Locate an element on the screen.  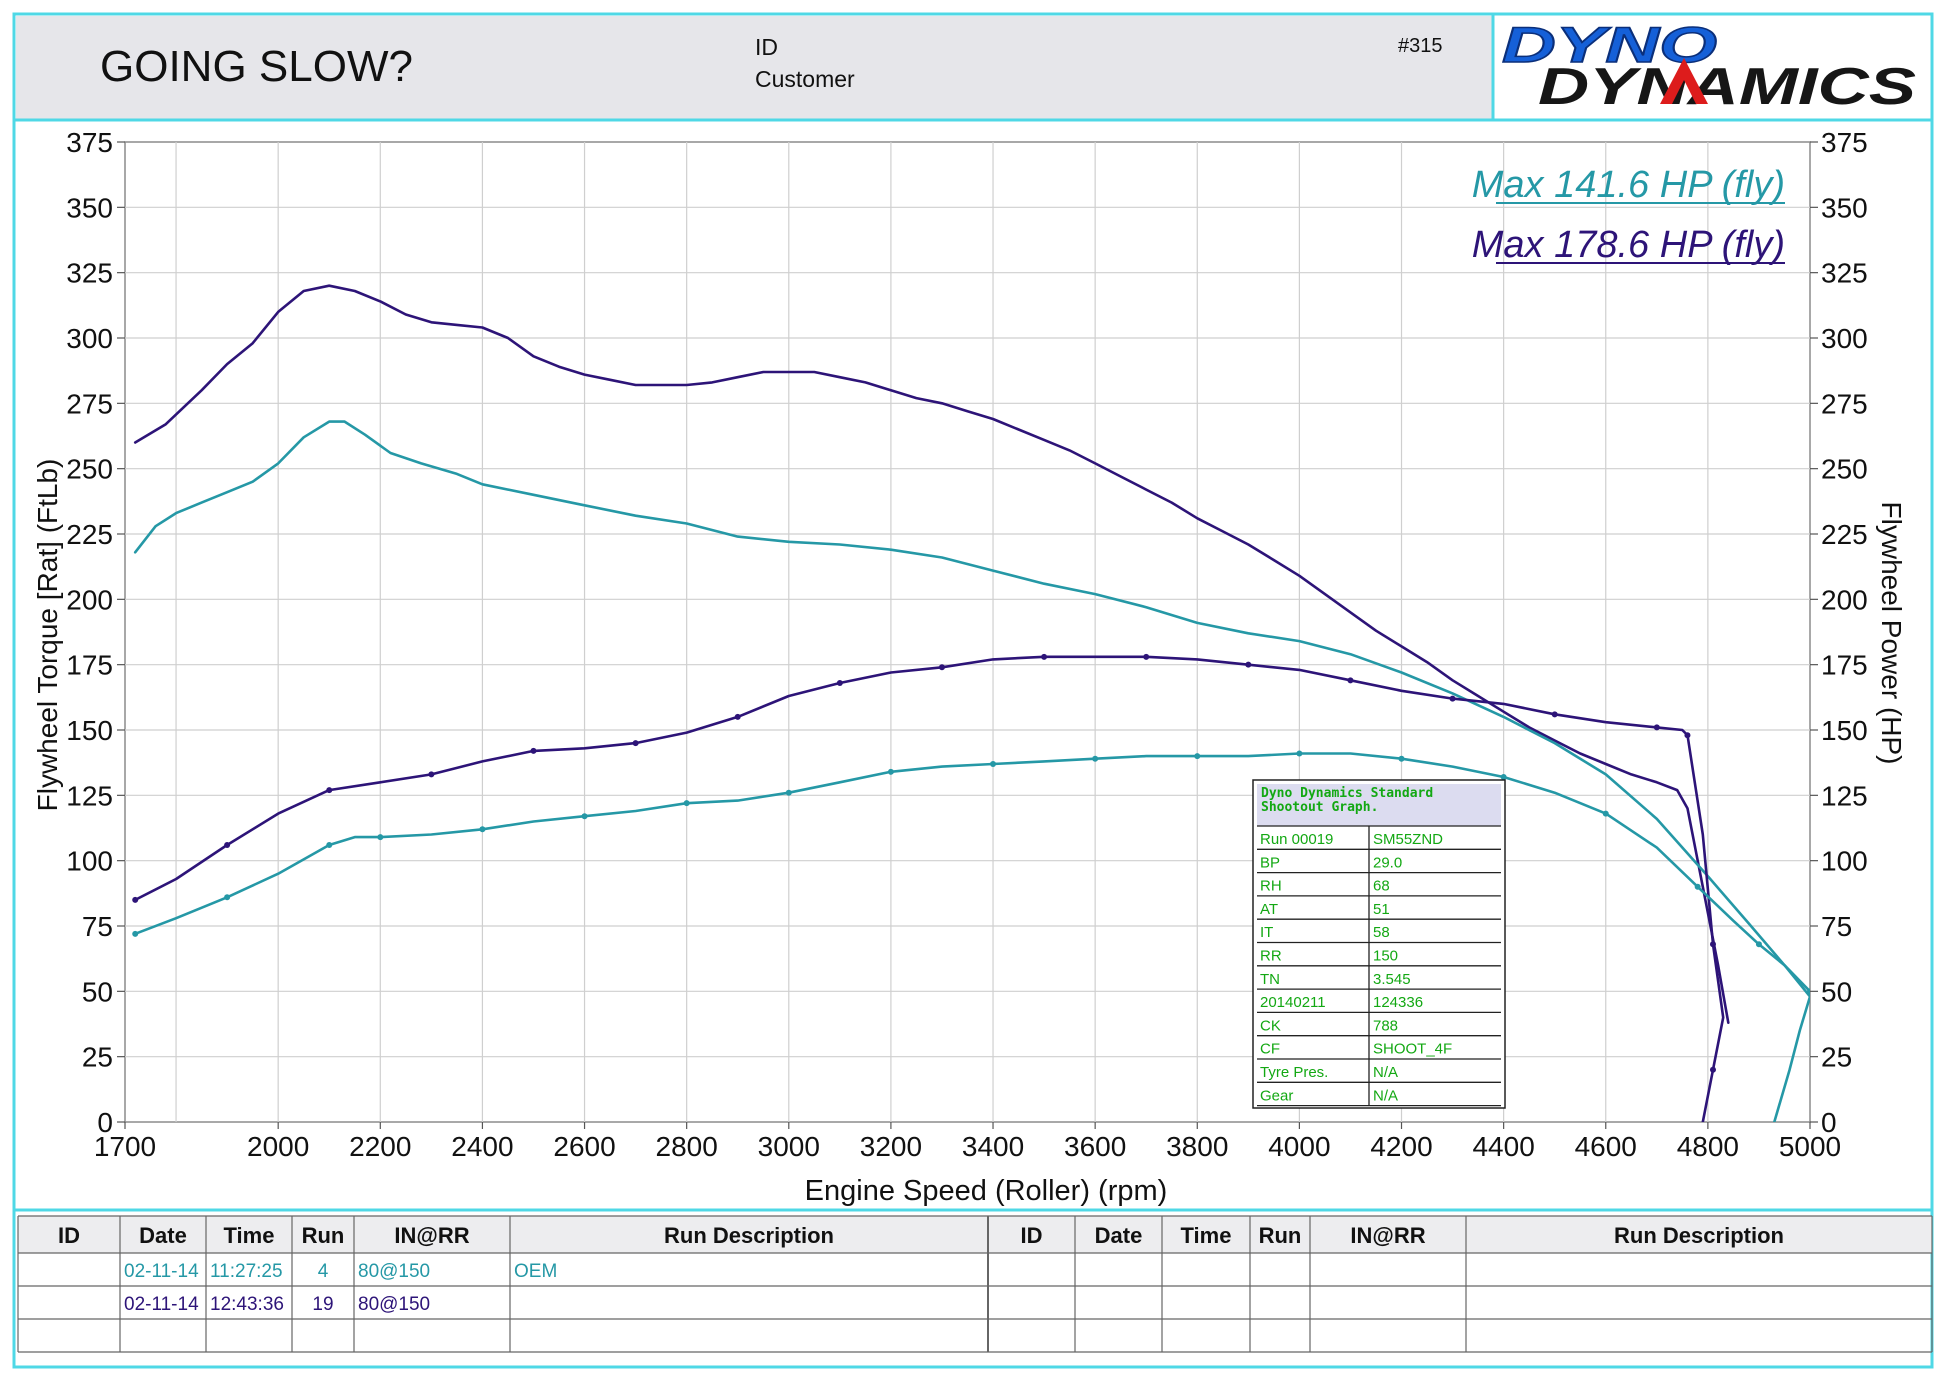
info-row-key: IT is located at coordinates (1266, 932).